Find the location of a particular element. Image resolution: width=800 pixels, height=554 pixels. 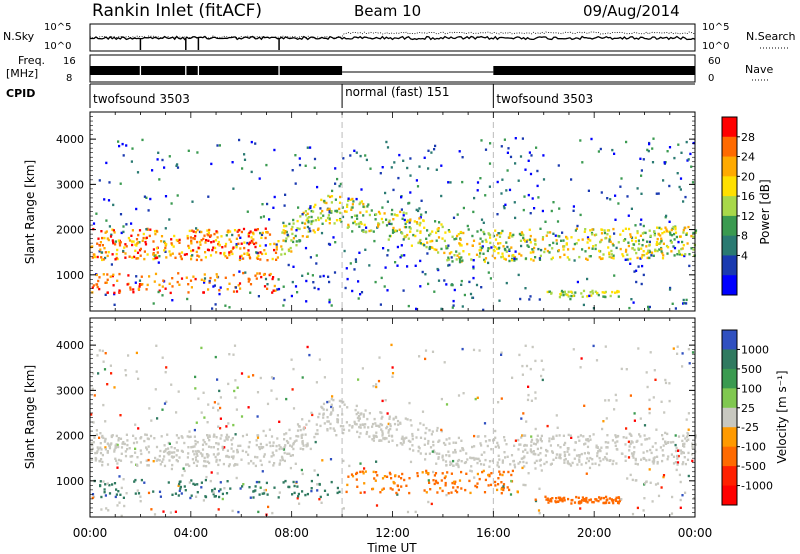

velocity-cbar-tick-label-5: -100 is located at coordinates (753, 447).